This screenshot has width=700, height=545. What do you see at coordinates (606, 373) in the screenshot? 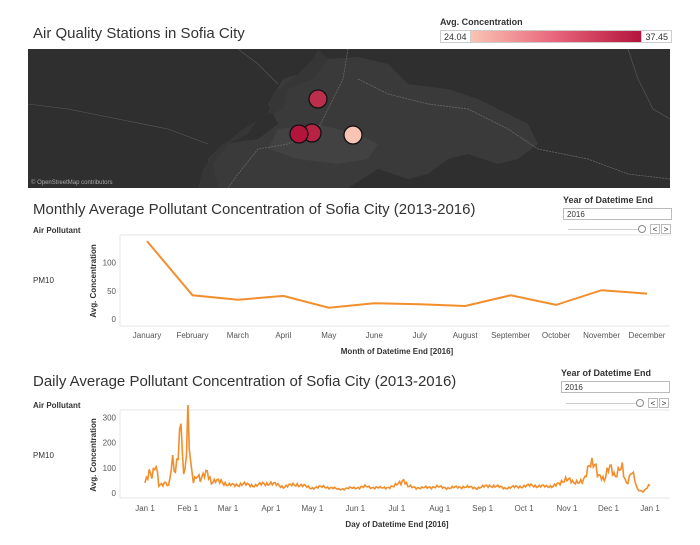
I see `daily-year-filter-label: Year of Datetime End` at bounding box center [606, 373].